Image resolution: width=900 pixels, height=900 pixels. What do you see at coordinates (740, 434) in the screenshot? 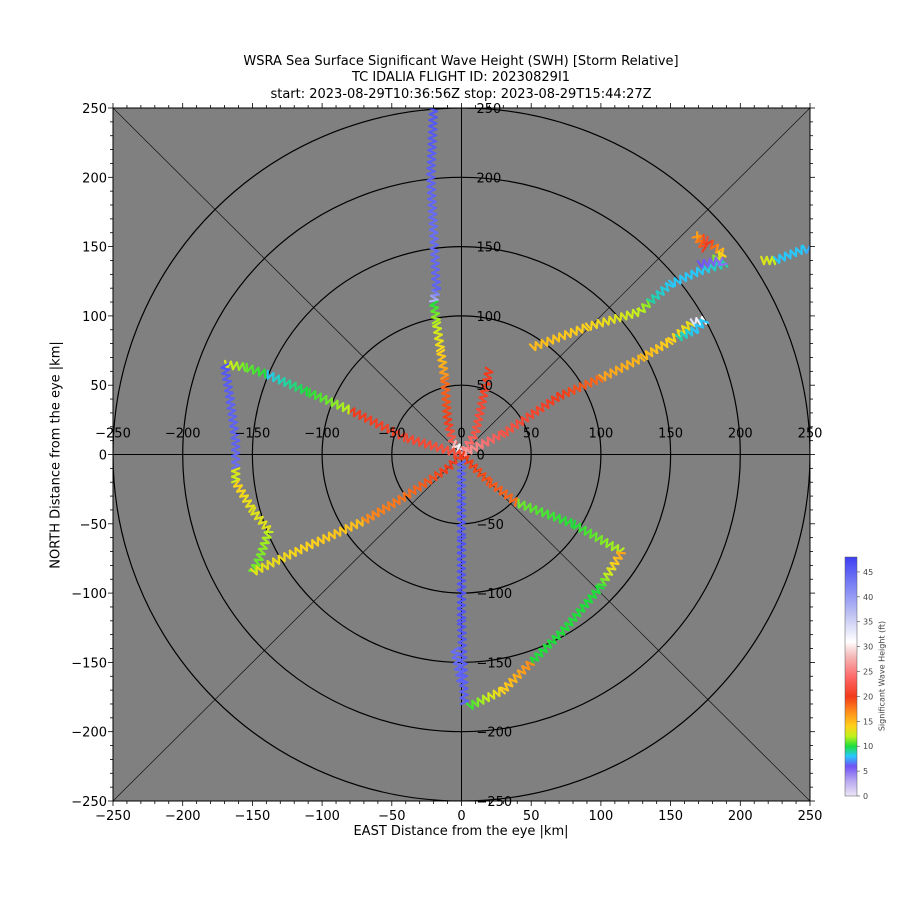
I see `x-inner-tick-label: 200` at bounding box center [740, 434].